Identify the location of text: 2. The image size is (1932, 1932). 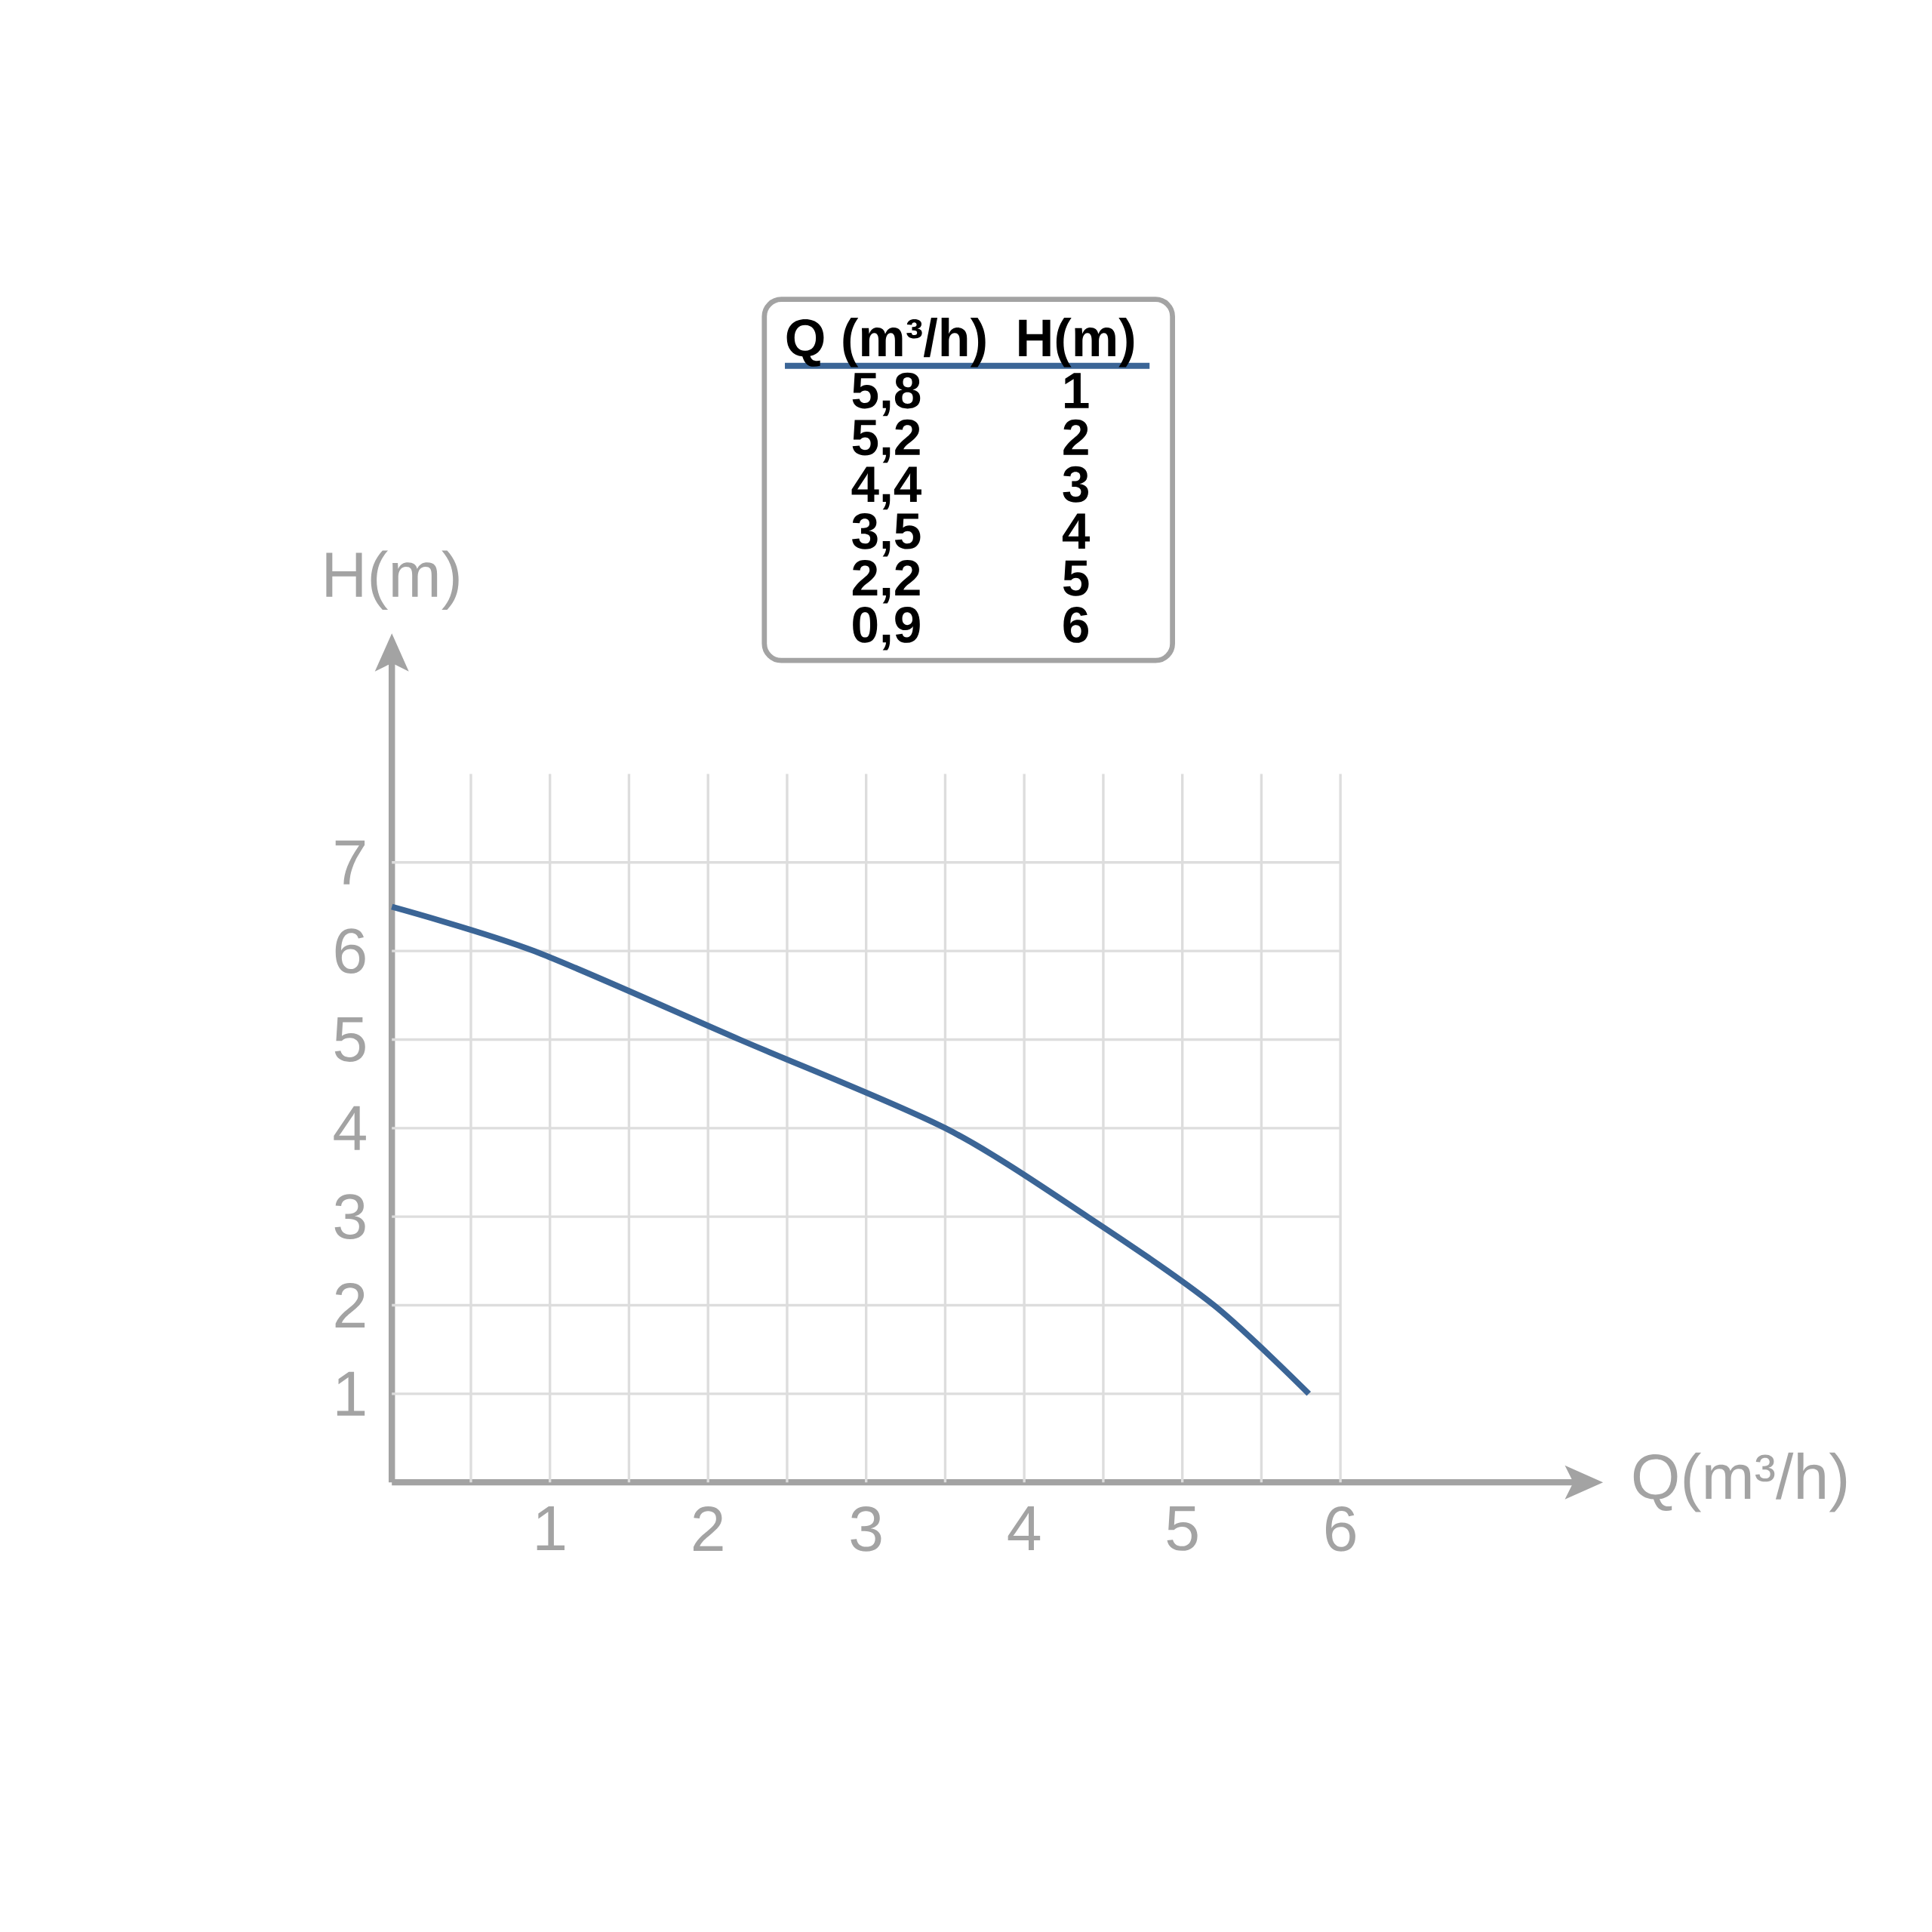
(1075, 437).